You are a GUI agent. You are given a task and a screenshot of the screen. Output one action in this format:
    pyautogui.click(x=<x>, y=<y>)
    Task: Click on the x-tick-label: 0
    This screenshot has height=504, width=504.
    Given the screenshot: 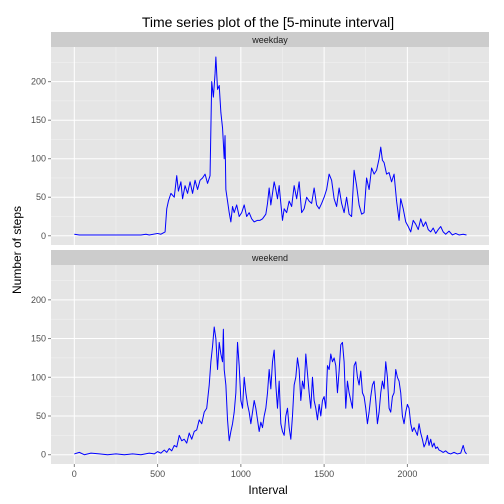 What is the action you would take?
    pyautogui.click(x=74, y=474)
    